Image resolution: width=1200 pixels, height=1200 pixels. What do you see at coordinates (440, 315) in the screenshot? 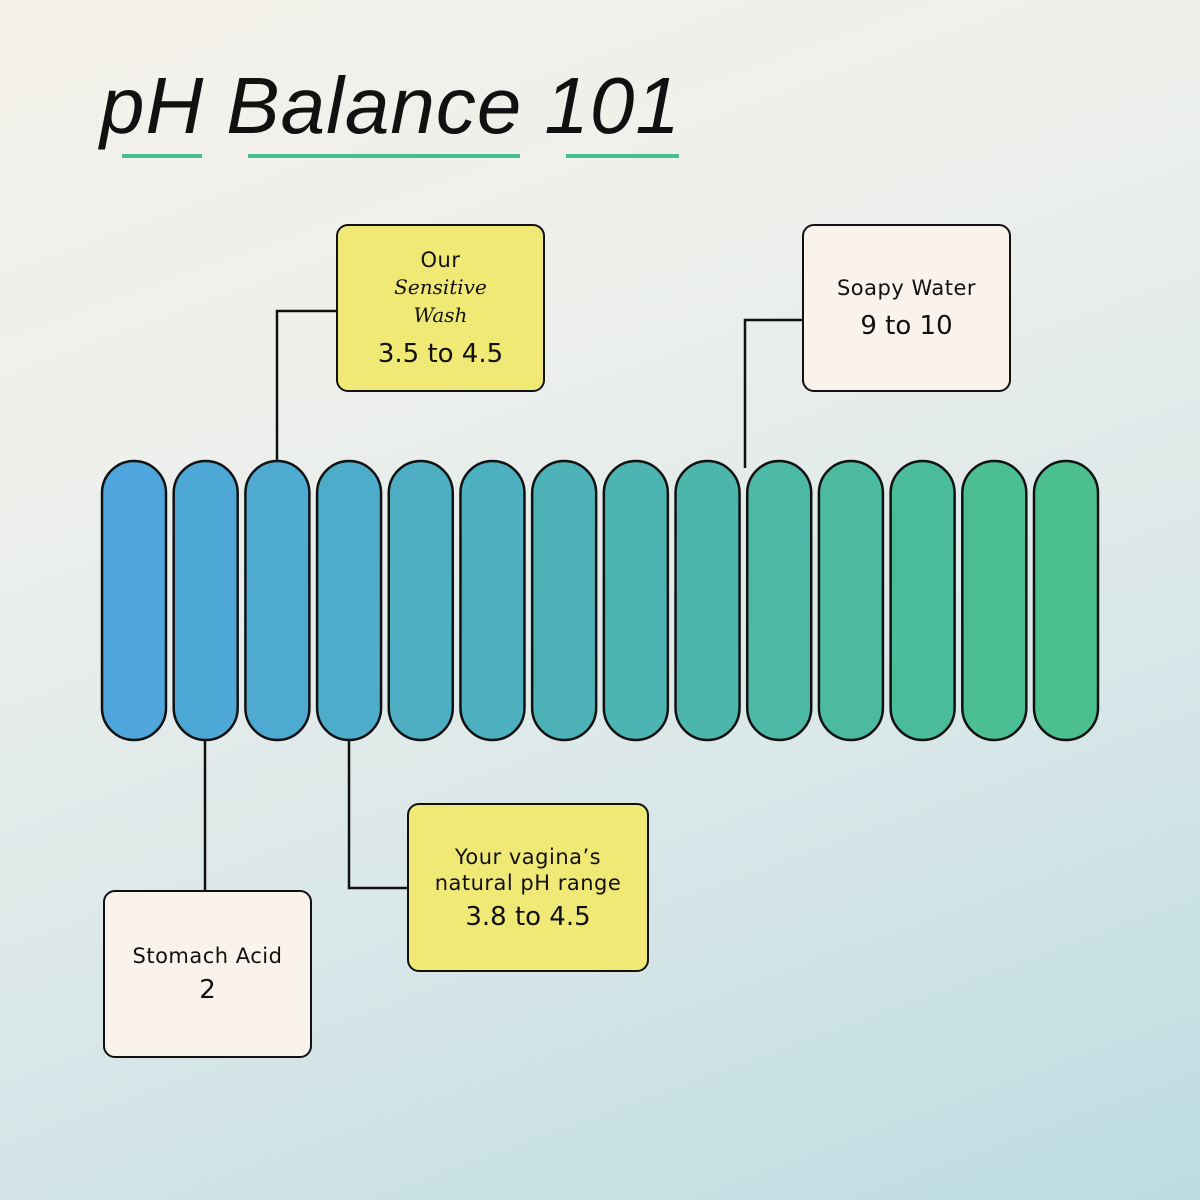
I see `product-name-line2: Wash` at bounding box center [440, 315].